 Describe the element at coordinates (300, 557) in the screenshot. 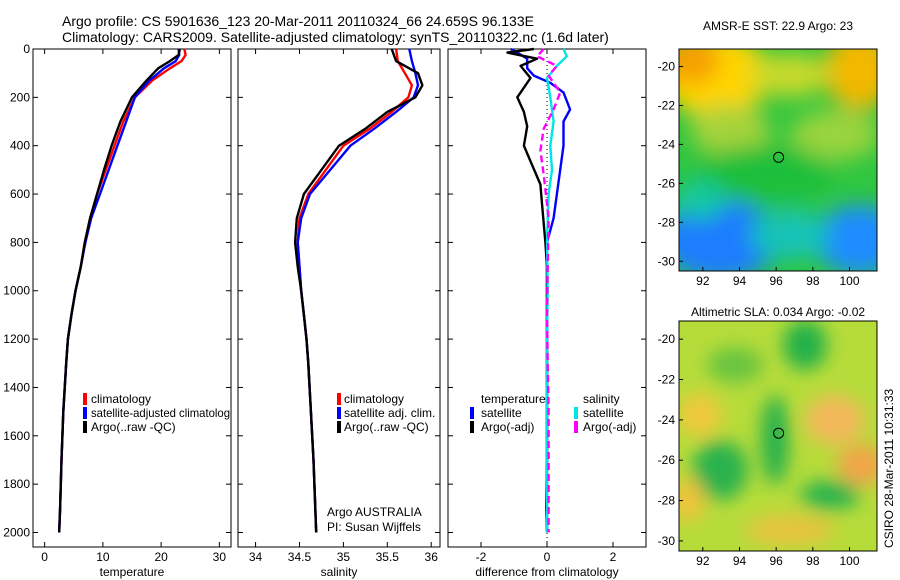

I see `x-tick-label: 34.5` at that location.